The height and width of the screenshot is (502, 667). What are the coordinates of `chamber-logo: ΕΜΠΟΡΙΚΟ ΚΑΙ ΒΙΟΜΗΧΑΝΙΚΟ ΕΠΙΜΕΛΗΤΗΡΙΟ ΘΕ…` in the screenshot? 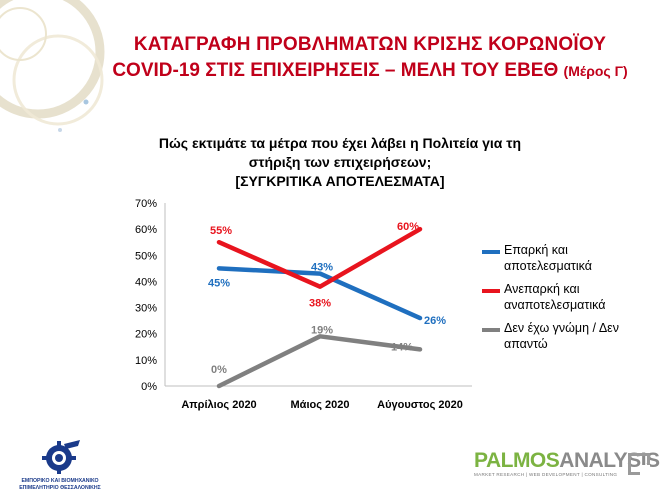 It's located at (60, 465).